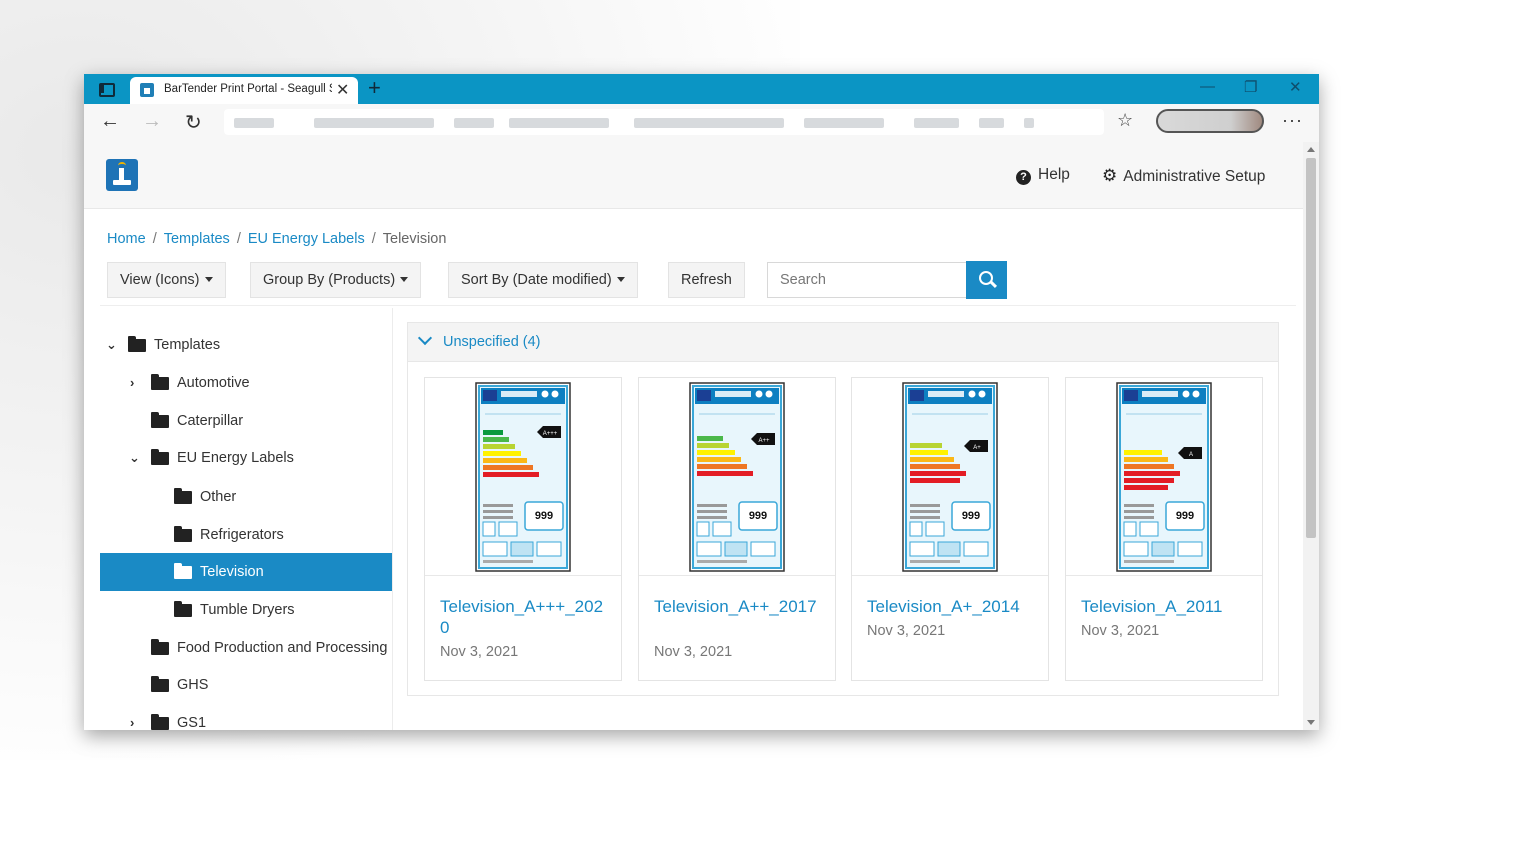 This screenshot has height=864, width=1536. I want to click on breadcrumb-eu-energy-labels: EU Energy Labels, so click(306, 239).